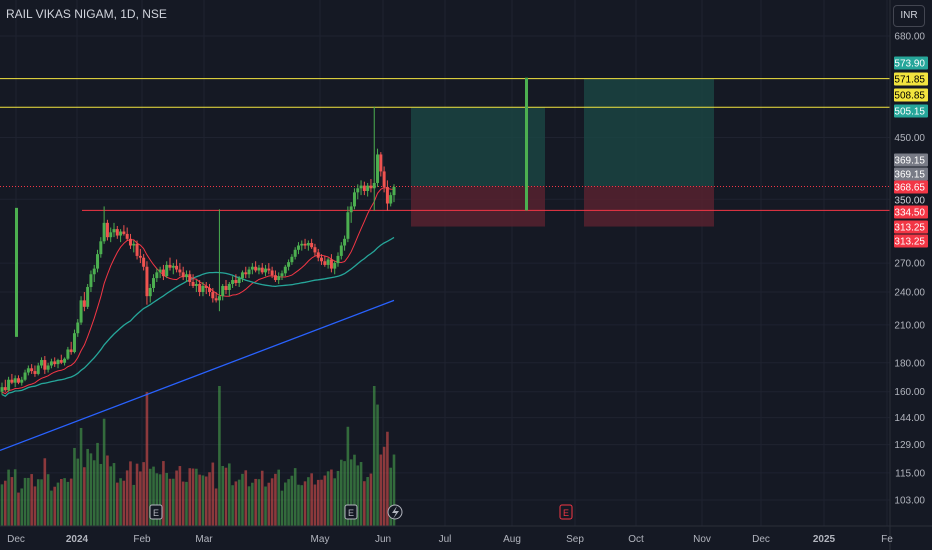 This screenshot has height=550, width=932. Describe the element at coordinates (445, 539) in the screenshot. I see `x-tick-label: Jul` at that location.